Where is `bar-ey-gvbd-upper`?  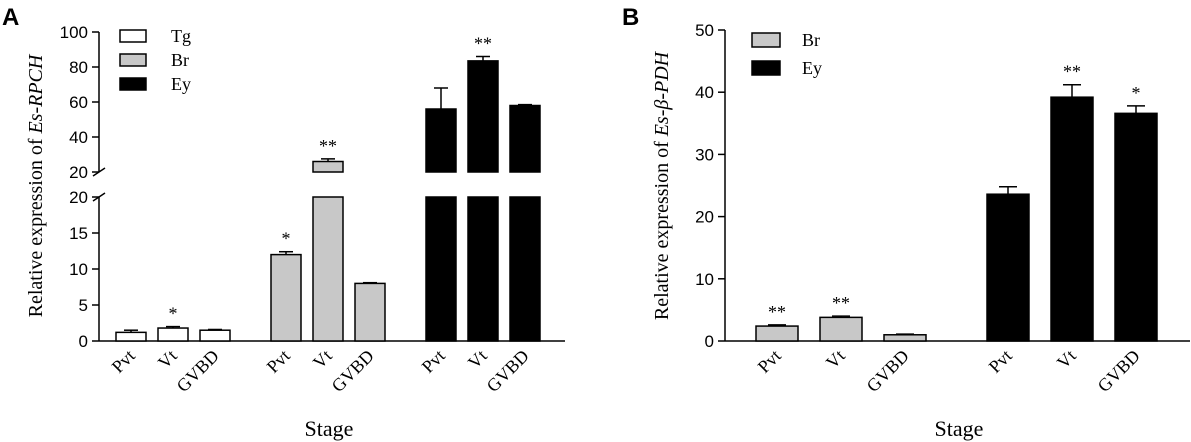 bar-ey-gvbd-upper is located at coordinates (525, 138).